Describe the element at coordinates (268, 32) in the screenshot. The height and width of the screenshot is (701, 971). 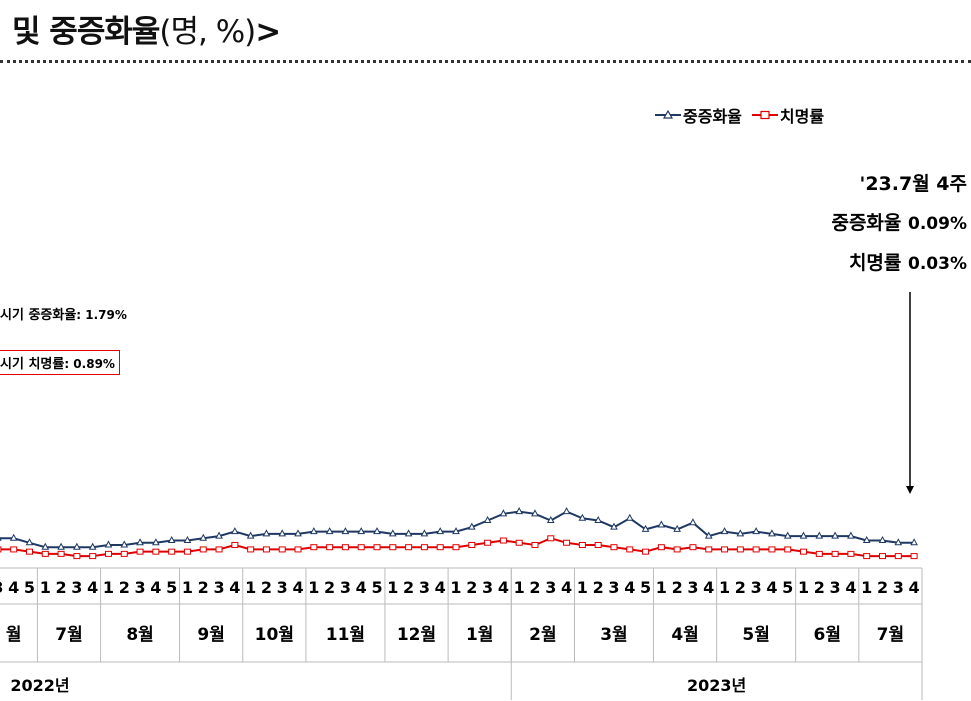
I see `title-suffix: >` at that location.